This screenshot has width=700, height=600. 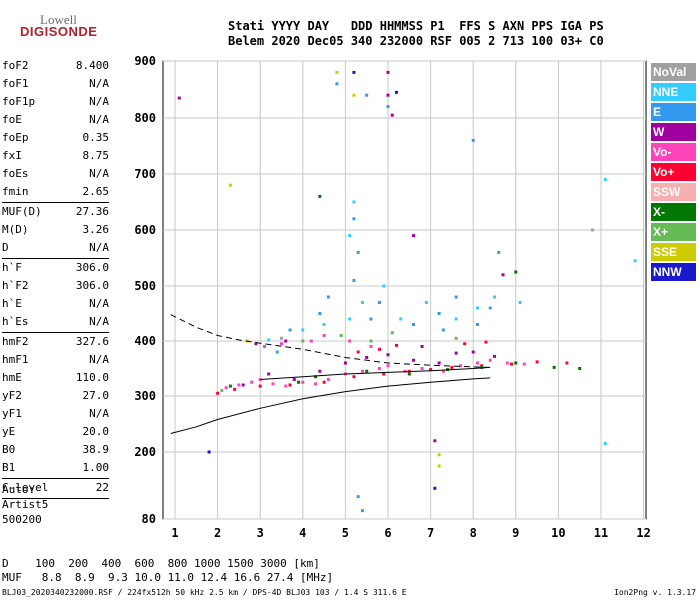 What do you see at coordinates (55, 396) in the screenshot?
I see `param-row: yF2 27.0` at bounding box center [55, 396].